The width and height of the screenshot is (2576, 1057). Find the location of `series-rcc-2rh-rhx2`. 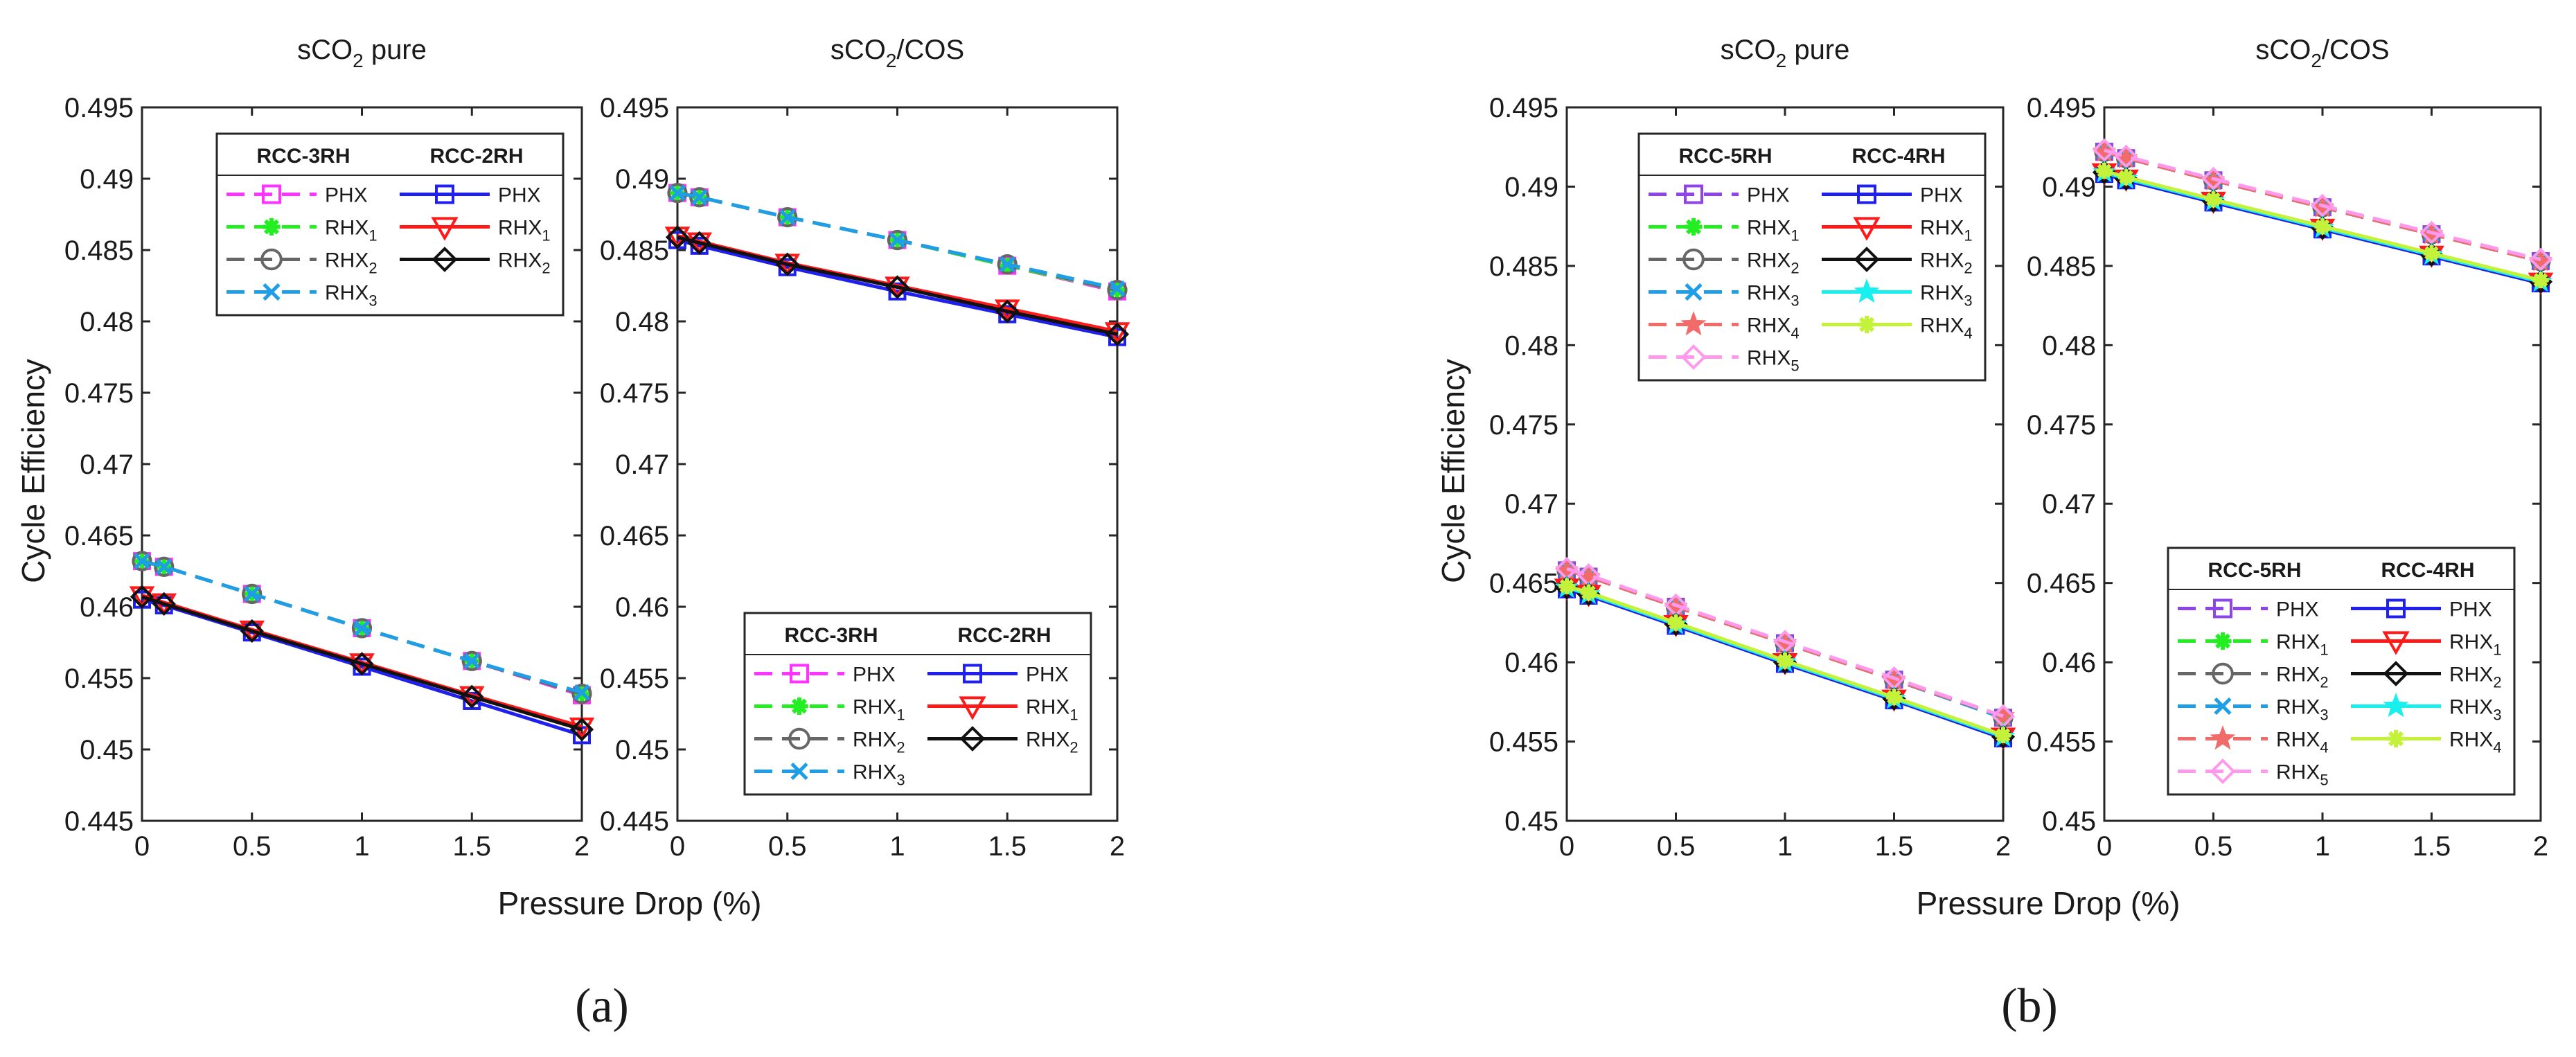

series-rcc-2rh-rhx2 is located at coordinates (362, 663).